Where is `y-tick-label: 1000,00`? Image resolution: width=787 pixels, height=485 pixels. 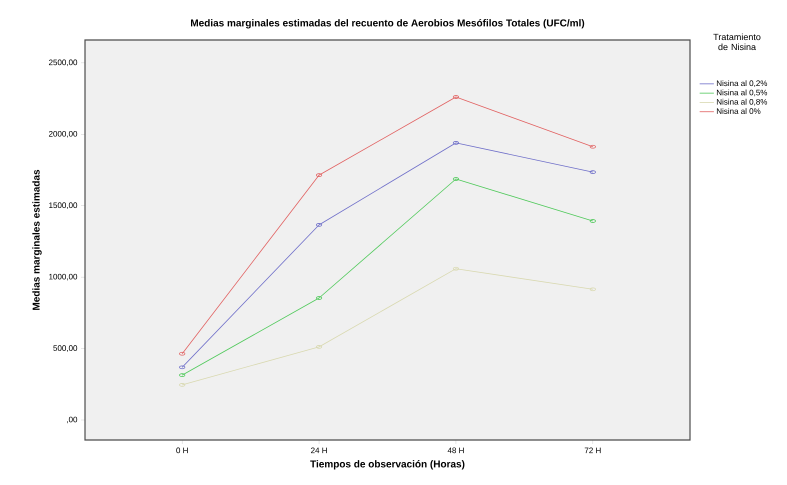 y-tick-label: 1000,00 is located at coordinates (63, 277).